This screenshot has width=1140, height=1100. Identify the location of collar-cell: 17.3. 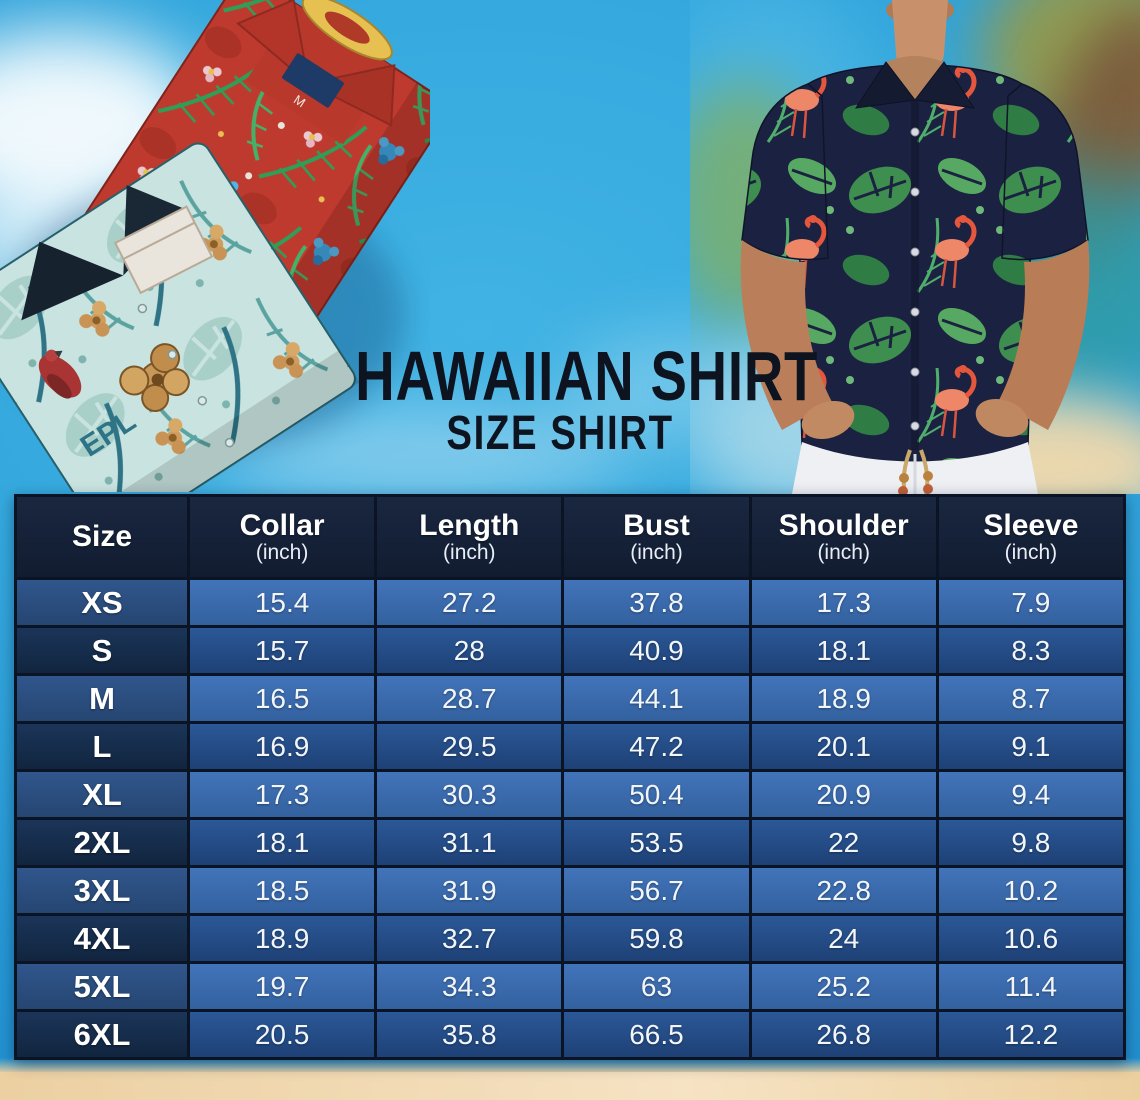
(281, 794).